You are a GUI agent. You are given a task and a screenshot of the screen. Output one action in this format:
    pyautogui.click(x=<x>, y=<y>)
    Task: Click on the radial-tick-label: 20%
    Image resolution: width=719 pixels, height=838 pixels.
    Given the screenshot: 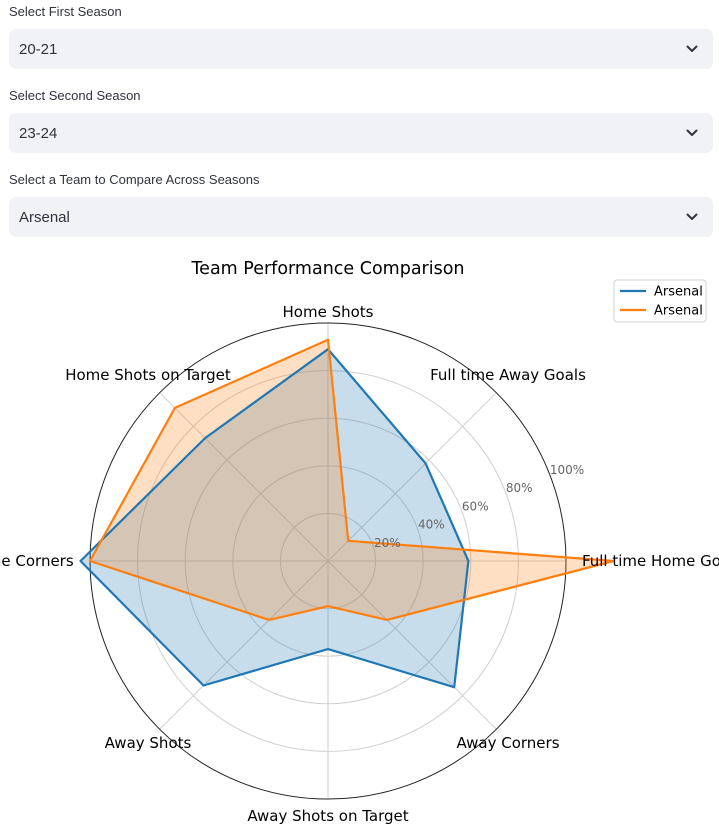 What is the action you would take?
    pyautogui.click(x=387, y=543)
    